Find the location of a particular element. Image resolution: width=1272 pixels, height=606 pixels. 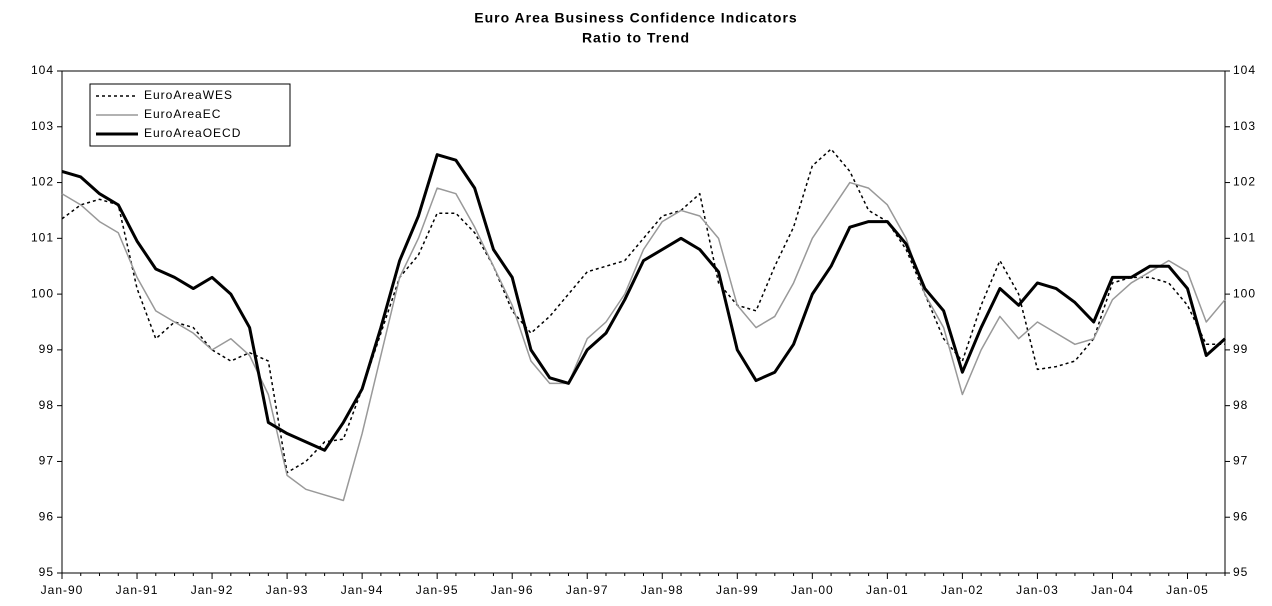

x-tick-label: Jan-98 is located at coordinates (662, 590).